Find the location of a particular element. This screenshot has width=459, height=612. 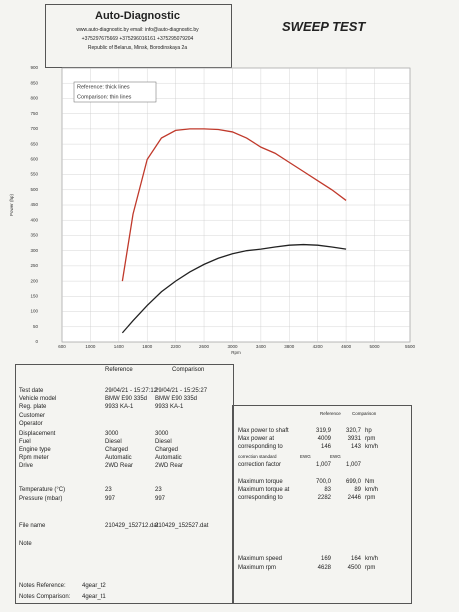

x-tick-label: 3800 is located at coordinates (289, 346).